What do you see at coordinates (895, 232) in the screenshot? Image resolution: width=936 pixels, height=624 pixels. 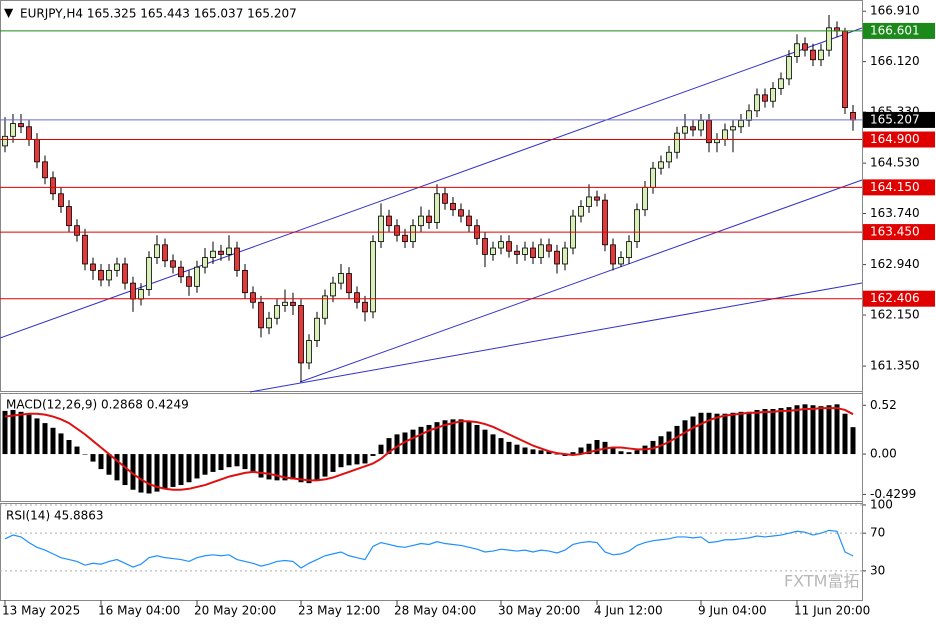 I see `price-level-label: 163.450` at bounding box center [895, 232].